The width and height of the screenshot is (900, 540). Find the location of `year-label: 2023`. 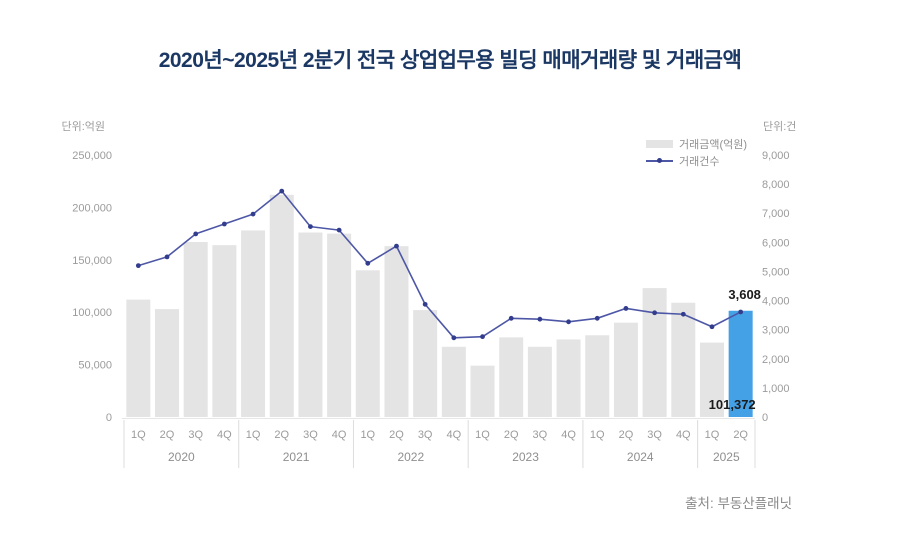

year-label: 2023 is located at coordinates (525, 457).